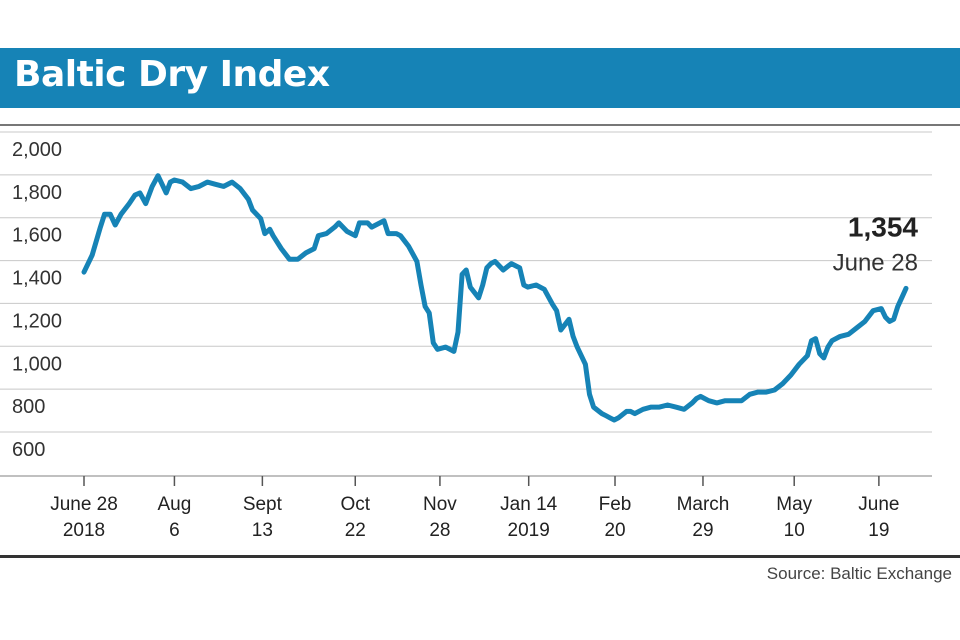 The image size is (960, 640). I want to click on x-tick-label-line2: 20, so click(614, 530).